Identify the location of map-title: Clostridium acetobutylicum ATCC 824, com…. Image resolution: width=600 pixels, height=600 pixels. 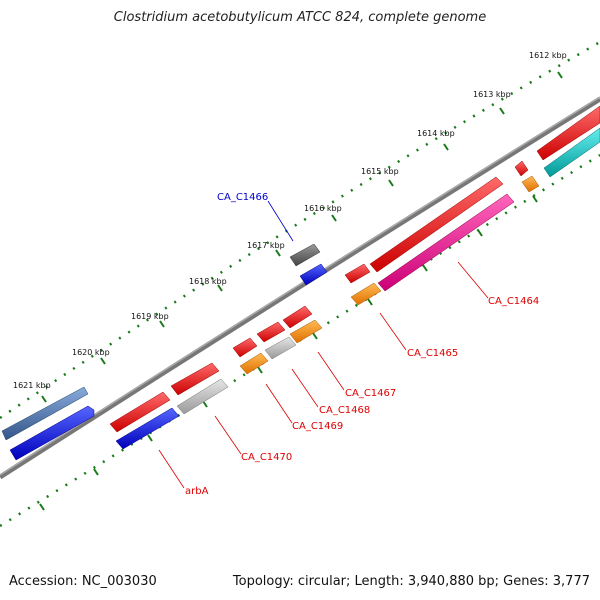
(300, 17).